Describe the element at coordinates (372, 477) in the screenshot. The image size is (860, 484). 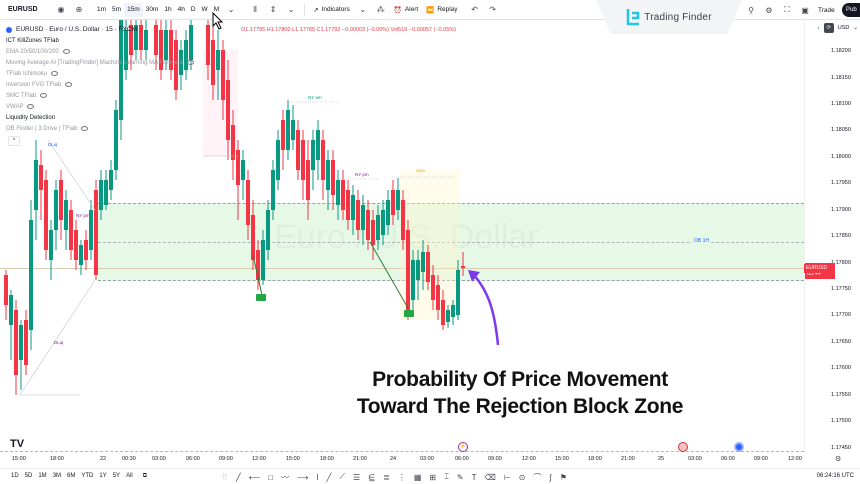
I see `fib-retracement-icon: ⋸` at that location.